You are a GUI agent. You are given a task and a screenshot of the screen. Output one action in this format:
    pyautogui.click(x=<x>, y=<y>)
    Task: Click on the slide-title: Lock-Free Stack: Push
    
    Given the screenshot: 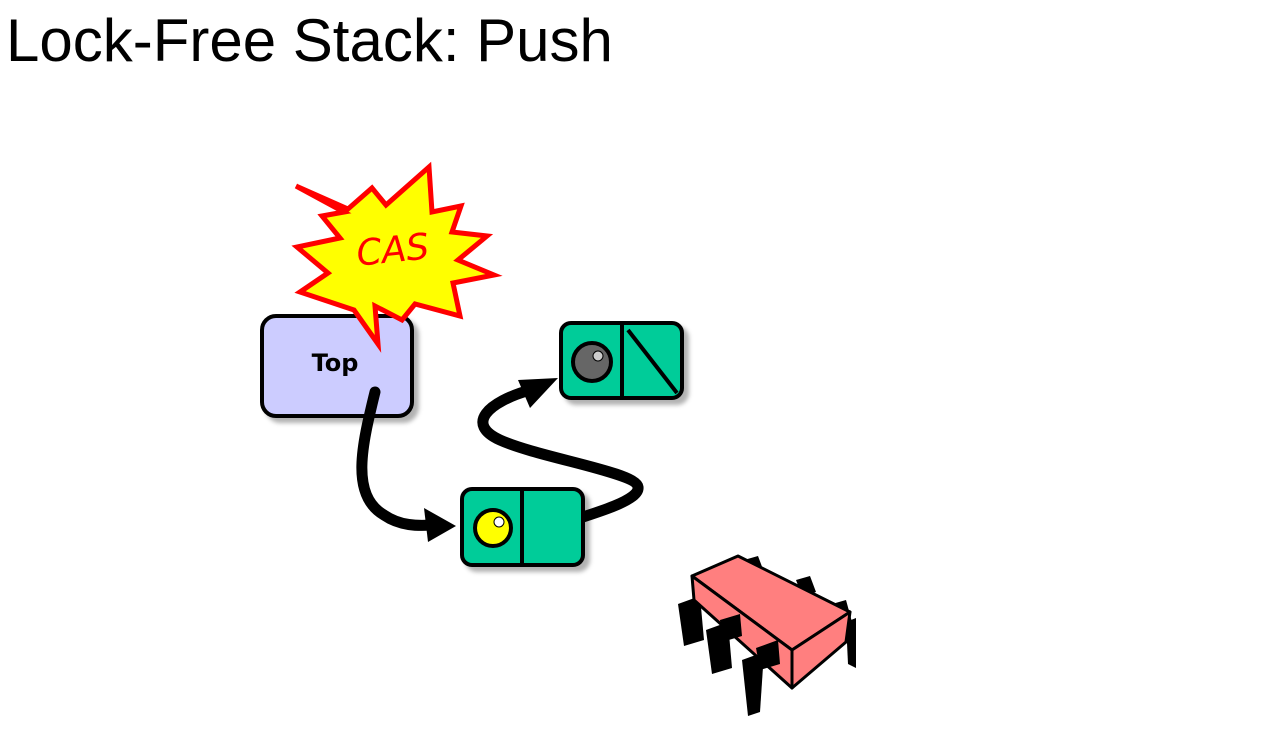 What is the action you would take?
    pyautogui.click(x=309, y=40)
    